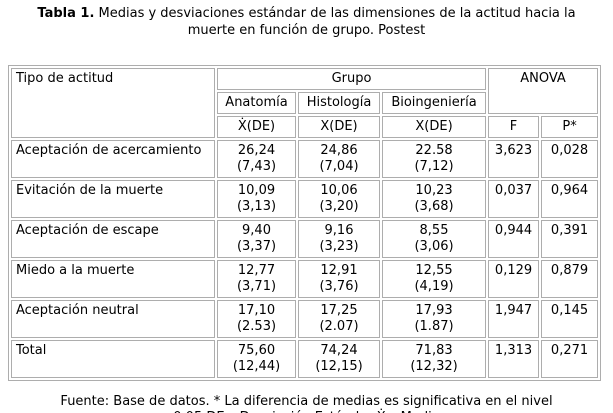  Describe the element at coordinates (514, 279) in the screenshot. I see `f-value-cell: 0,129` at that location.